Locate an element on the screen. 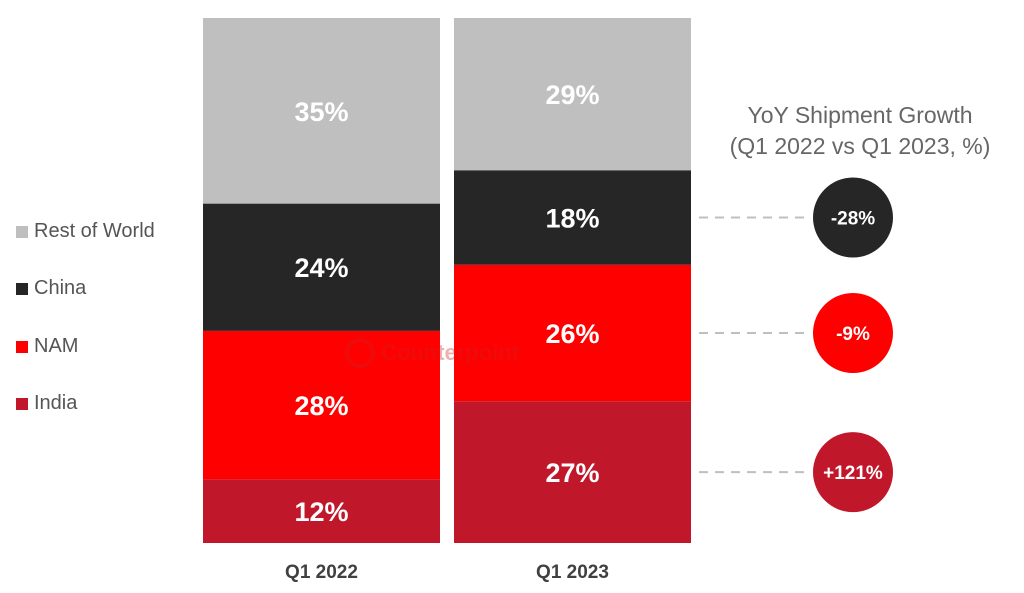 The image size is (1024, 593). growth-label-china: -28% is located at coordinates (853, 219).